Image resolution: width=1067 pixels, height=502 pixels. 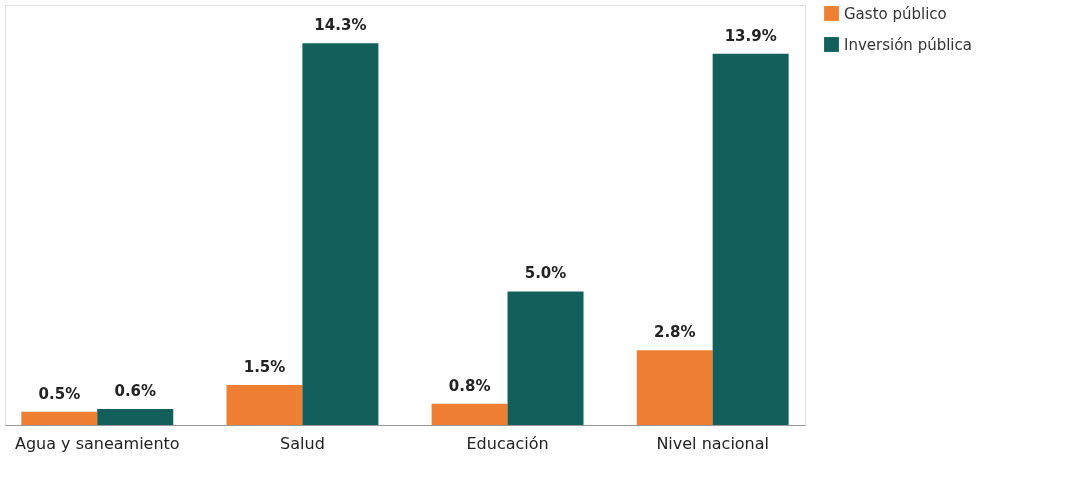 What do you see at coordinates (750, 35) in the screenshot?
I see `data-label: 13.9%` at bounding box center [750, 35].